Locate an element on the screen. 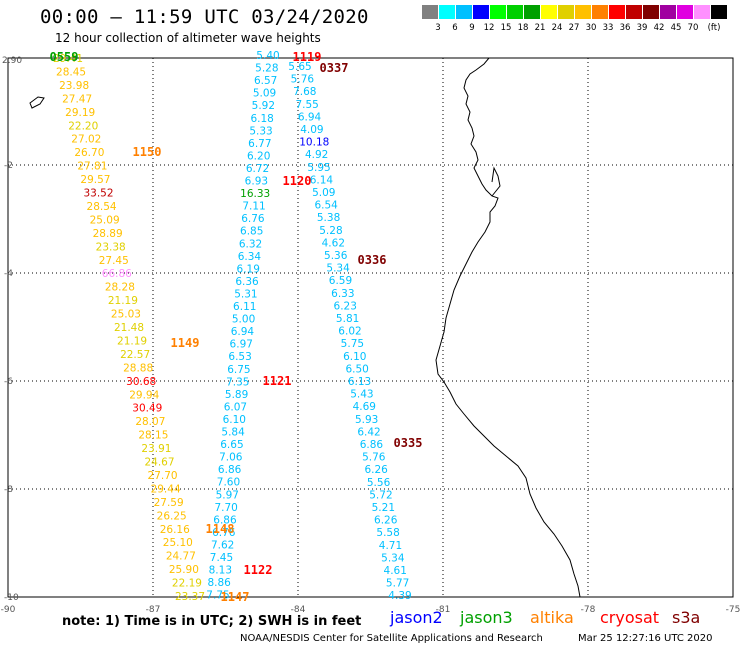 Image resolution: width=740 pixels, height=650 pixels. wave-height-value: 6.72 is located at coordinates (257, 169).